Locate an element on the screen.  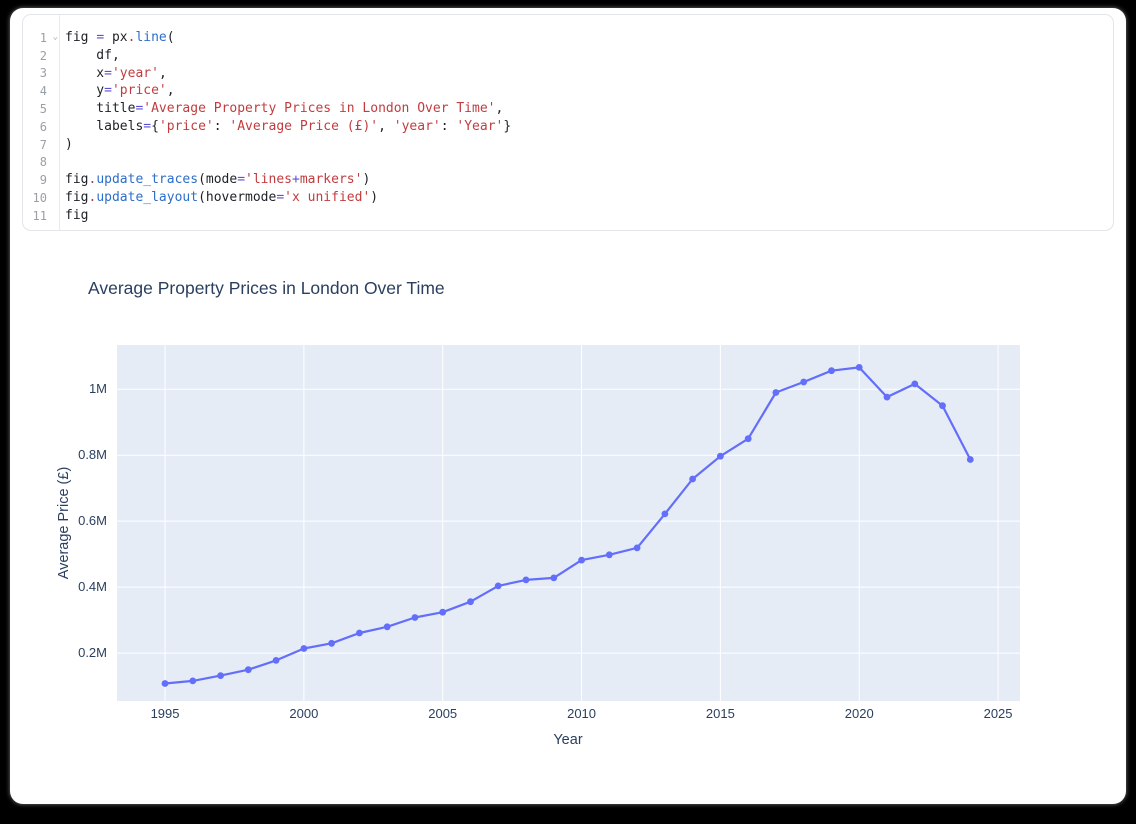
line-number: 3 is located at coordinates (43, 73).